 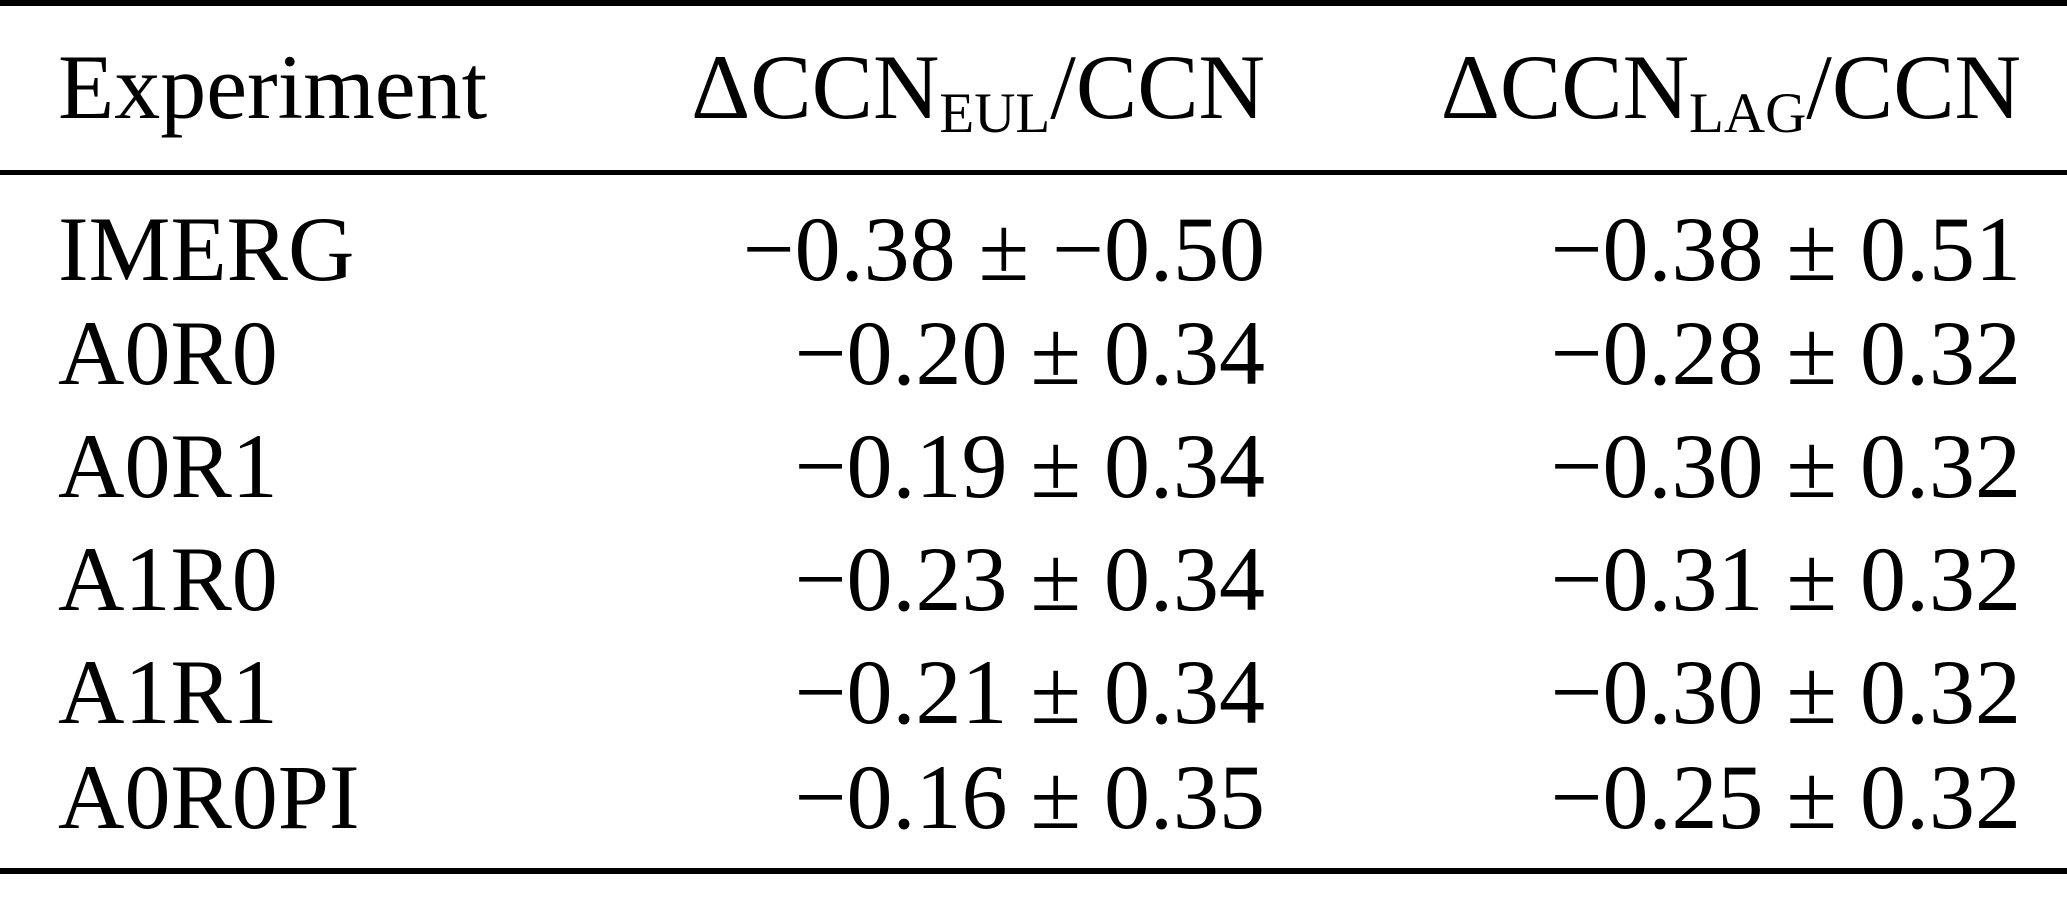 I want to click on table-row: A1R0 −0.23 ± 0.34 −0.31 ± 0.32, so click(x=1033, y=579).